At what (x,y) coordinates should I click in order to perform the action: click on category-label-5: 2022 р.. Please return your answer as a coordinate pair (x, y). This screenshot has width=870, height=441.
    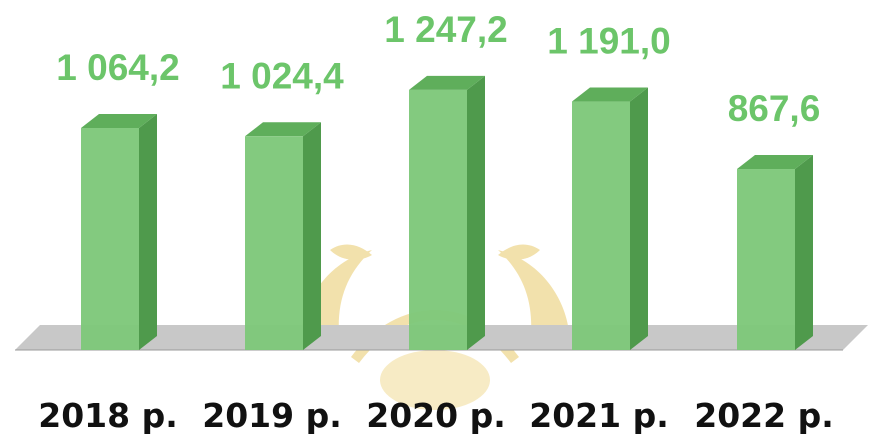
    Looking at the image, I should click on (764, 415).